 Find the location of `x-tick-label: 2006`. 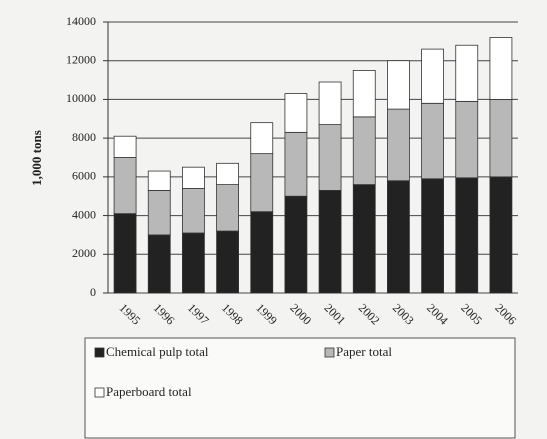

x-tick-label: 2006 is located at coordinates (505, 314).